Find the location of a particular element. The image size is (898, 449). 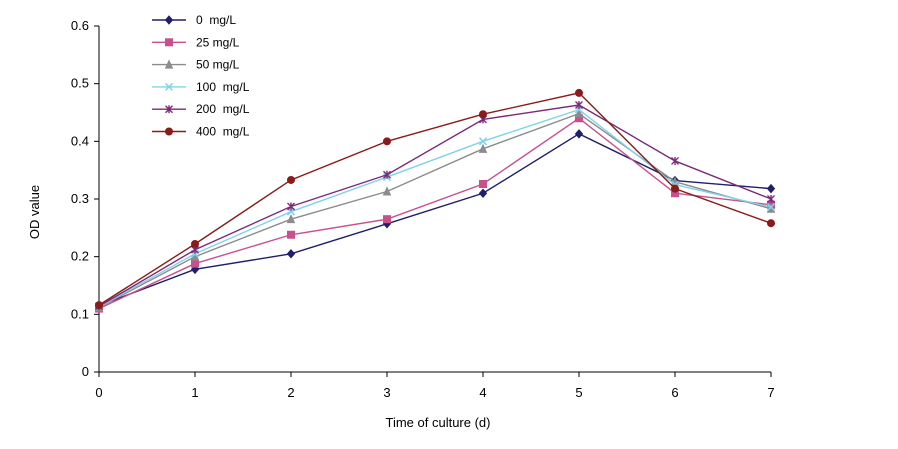

y-tick-label: 0.1 is located at coordinates (80, 313).